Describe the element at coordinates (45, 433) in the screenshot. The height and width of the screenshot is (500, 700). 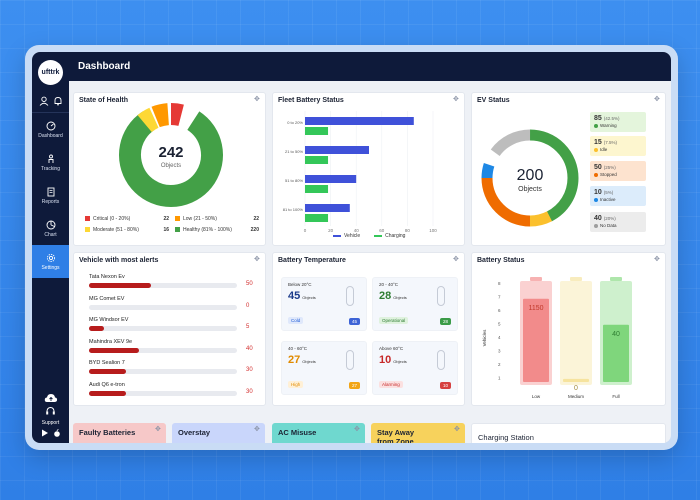
I see `play-store-icon` at that location.